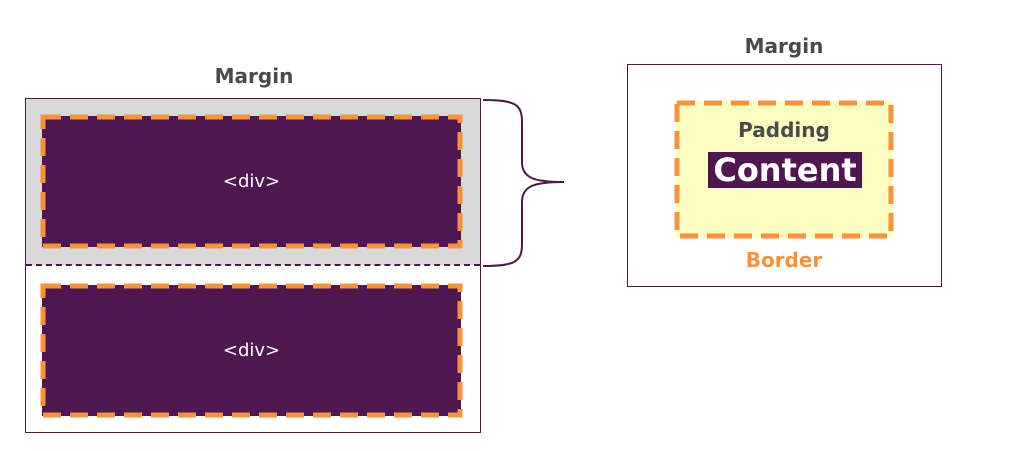 This screenshot has height=451, width=1015. Describe the element at coordinates (784, 260) in the screenshot. I see `border-label: Border` at that location.